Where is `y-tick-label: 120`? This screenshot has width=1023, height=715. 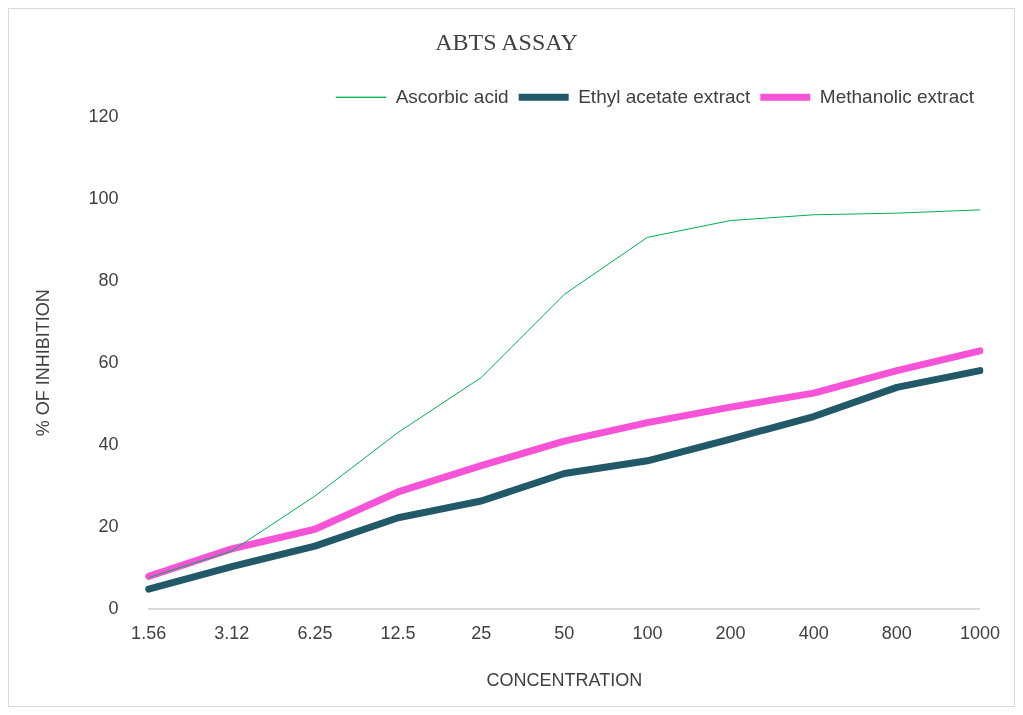 y-tick-label: 120 is located at coordinates (103, 115).